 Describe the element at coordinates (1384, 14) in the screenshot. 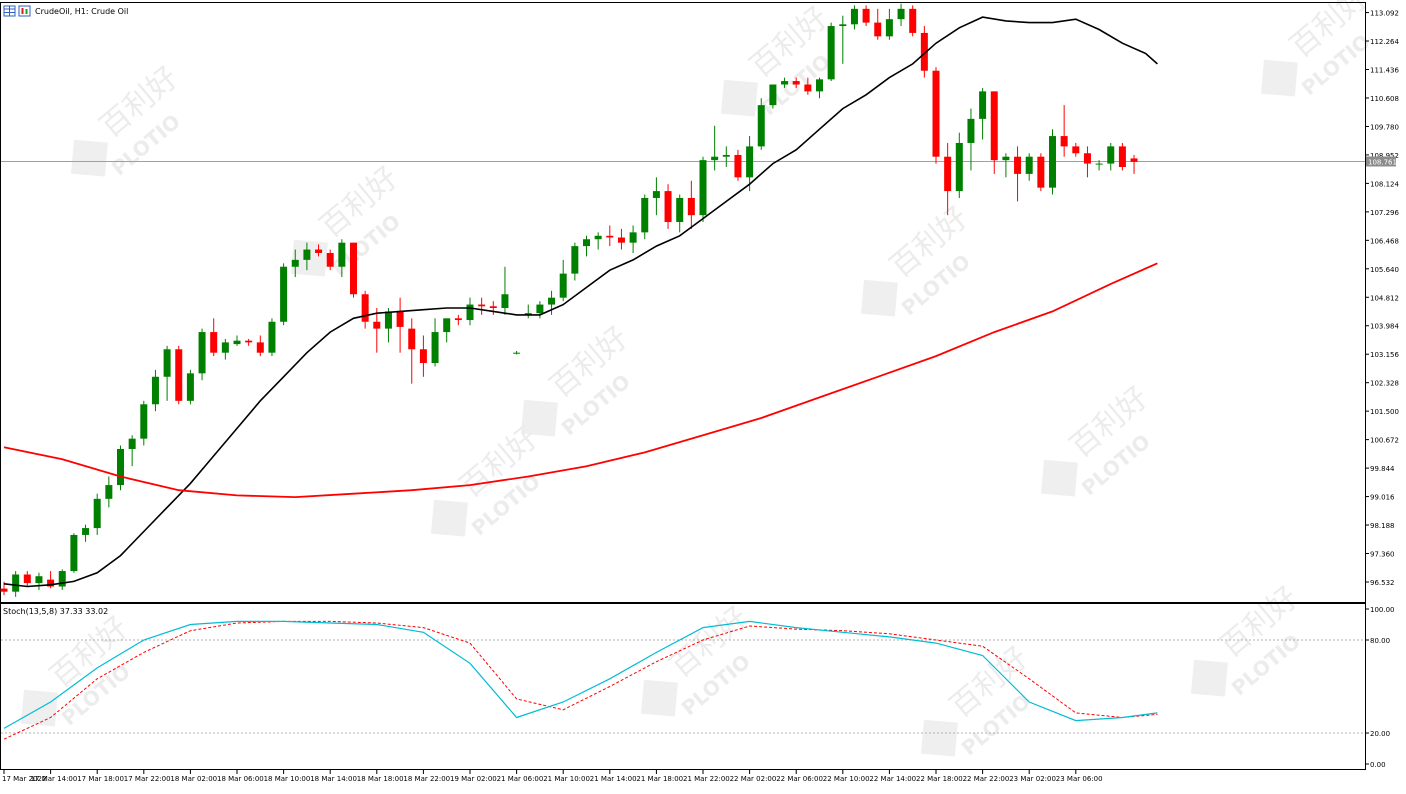

I see `price-tick-label: 113.092` at that location.